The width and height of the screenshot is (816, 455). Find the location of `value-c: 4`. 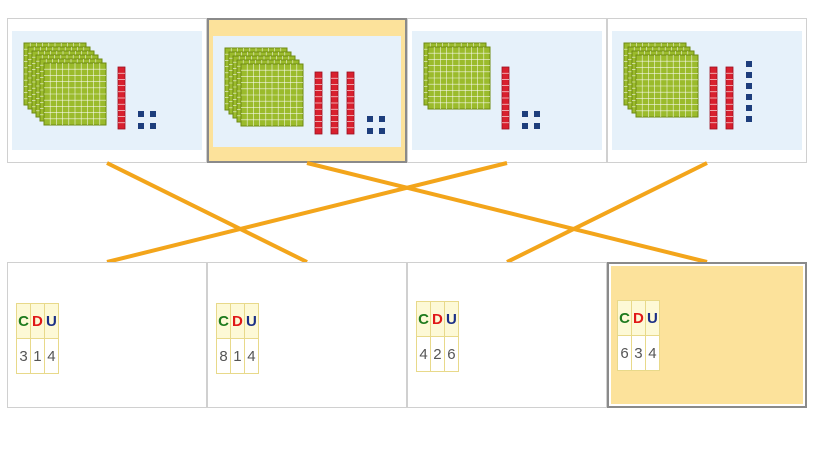

value-c: 4 is located at coordinates (423, 354).